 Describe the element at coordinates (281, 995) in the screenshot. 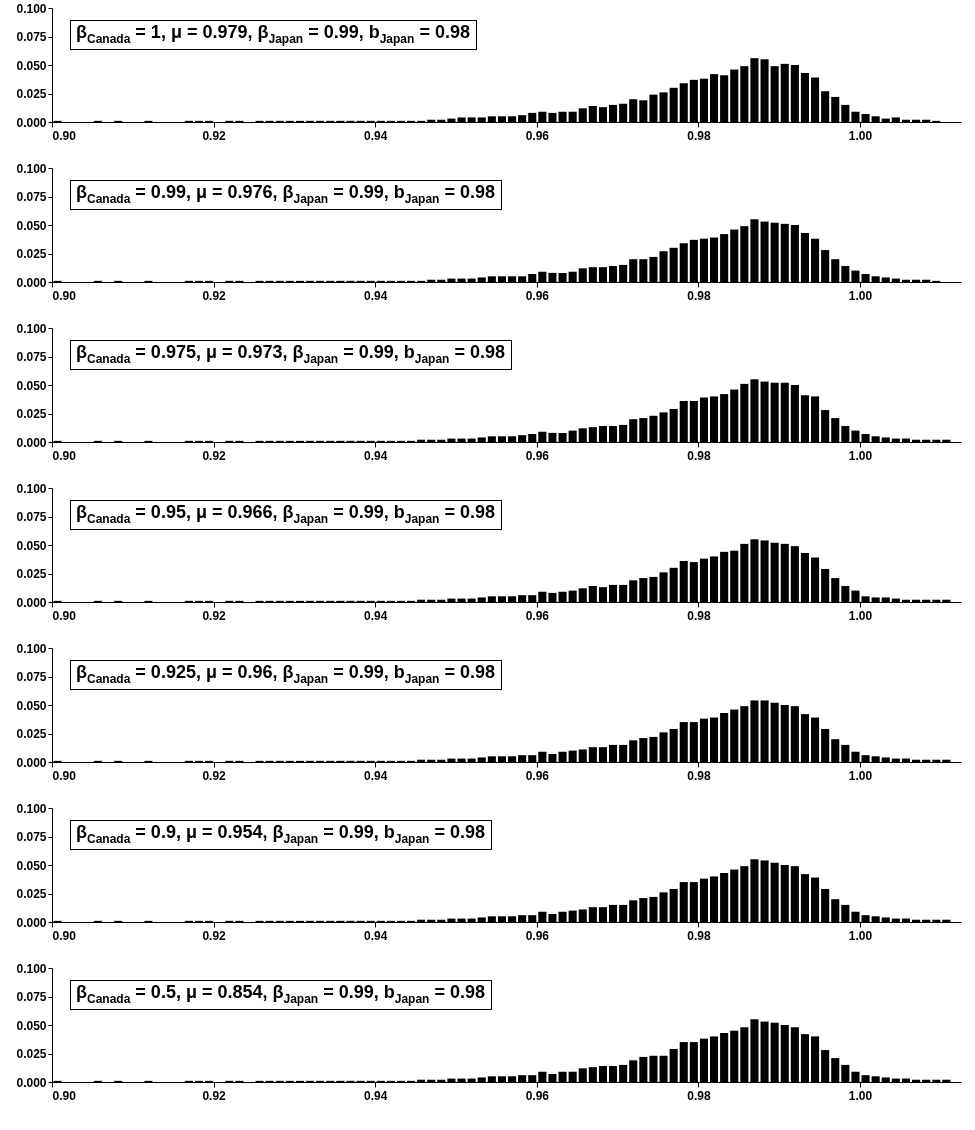

I see `text: β$_{Canada}$ = 0.5, μ = 0.854, β$_{Japan}$ = 0.99, b$_{Japan}$ = 0.98` at that location.